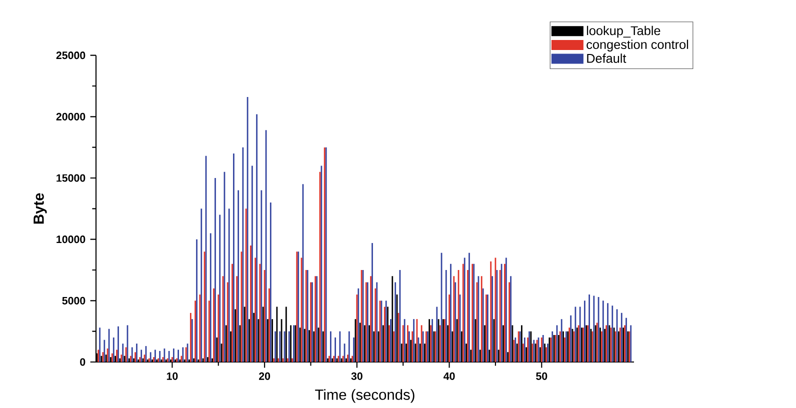  I want to click on x-tick-label: 10, so click(172, 376).